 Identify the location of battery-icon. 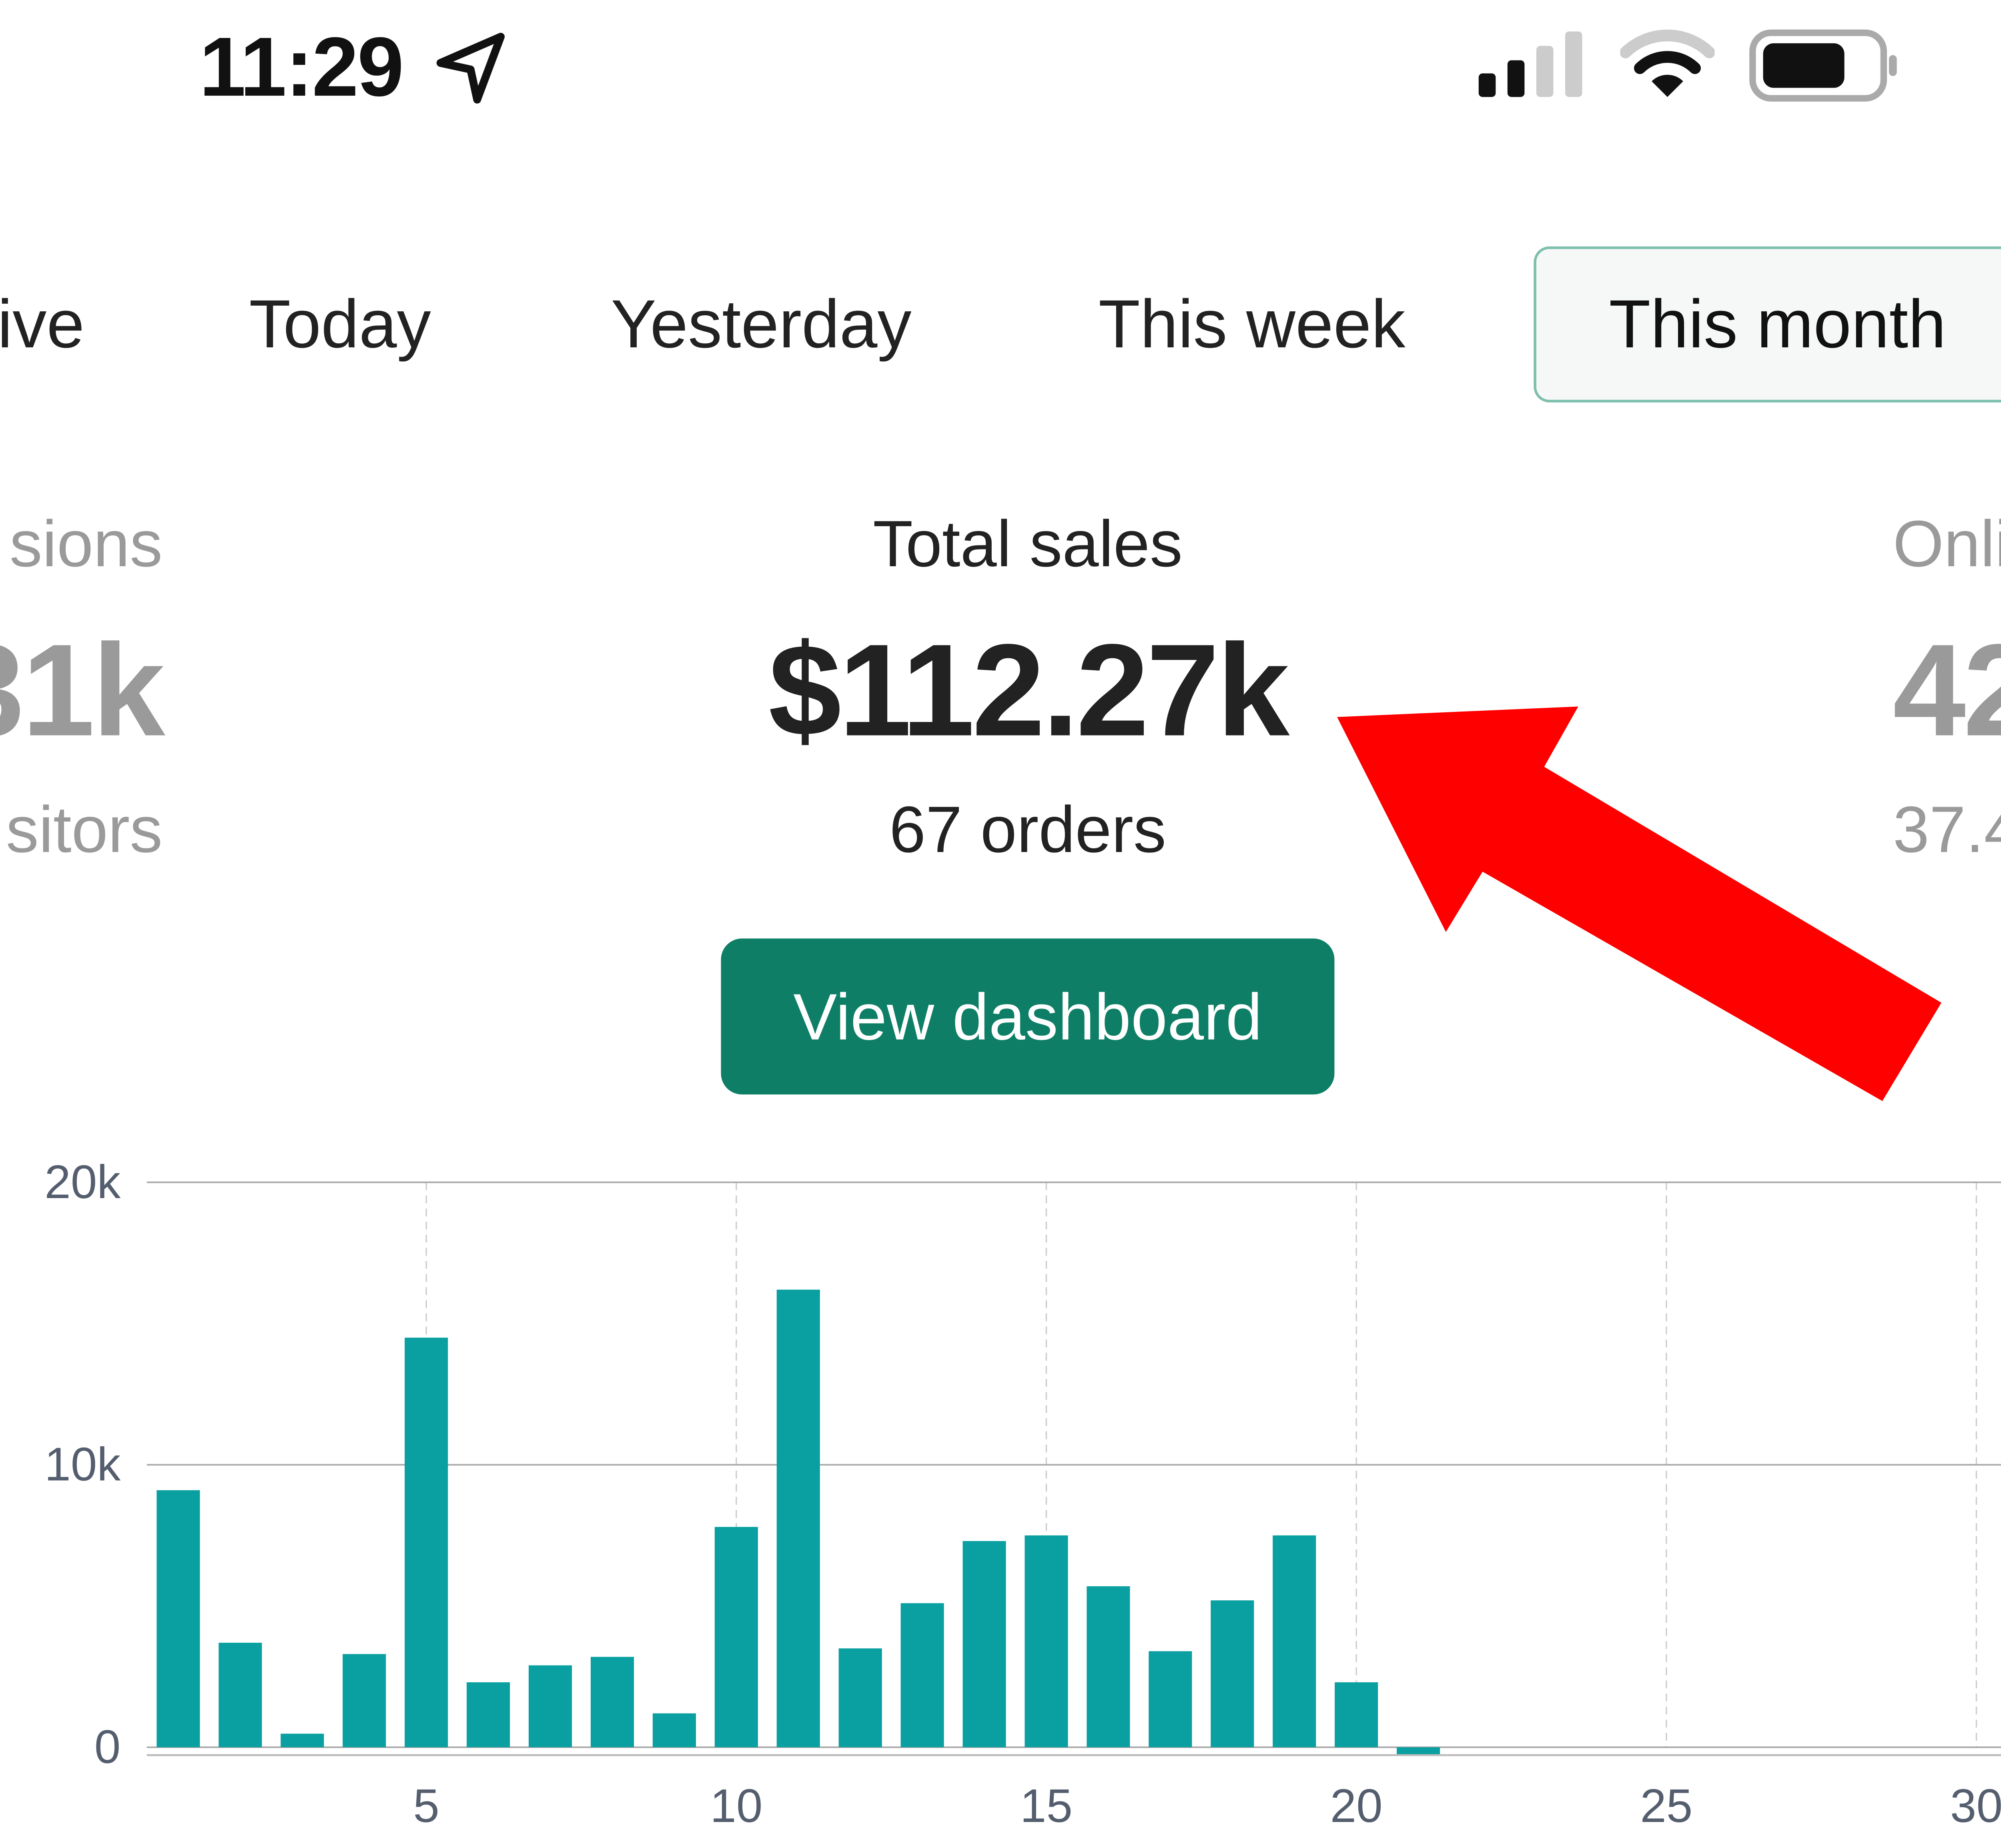
(1823, 65).